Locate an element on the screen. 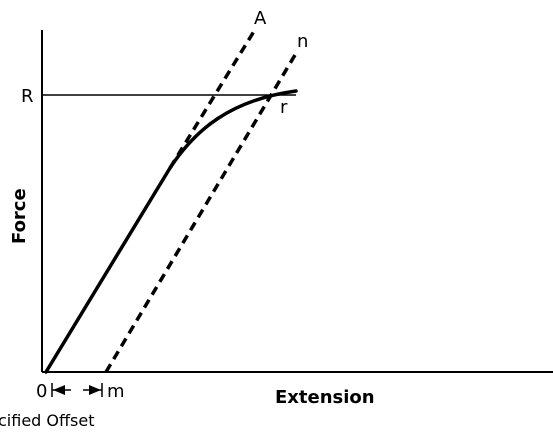 The width and height of the screenshot is (553, 435). label-m: m is located at coordinates (116, 391).